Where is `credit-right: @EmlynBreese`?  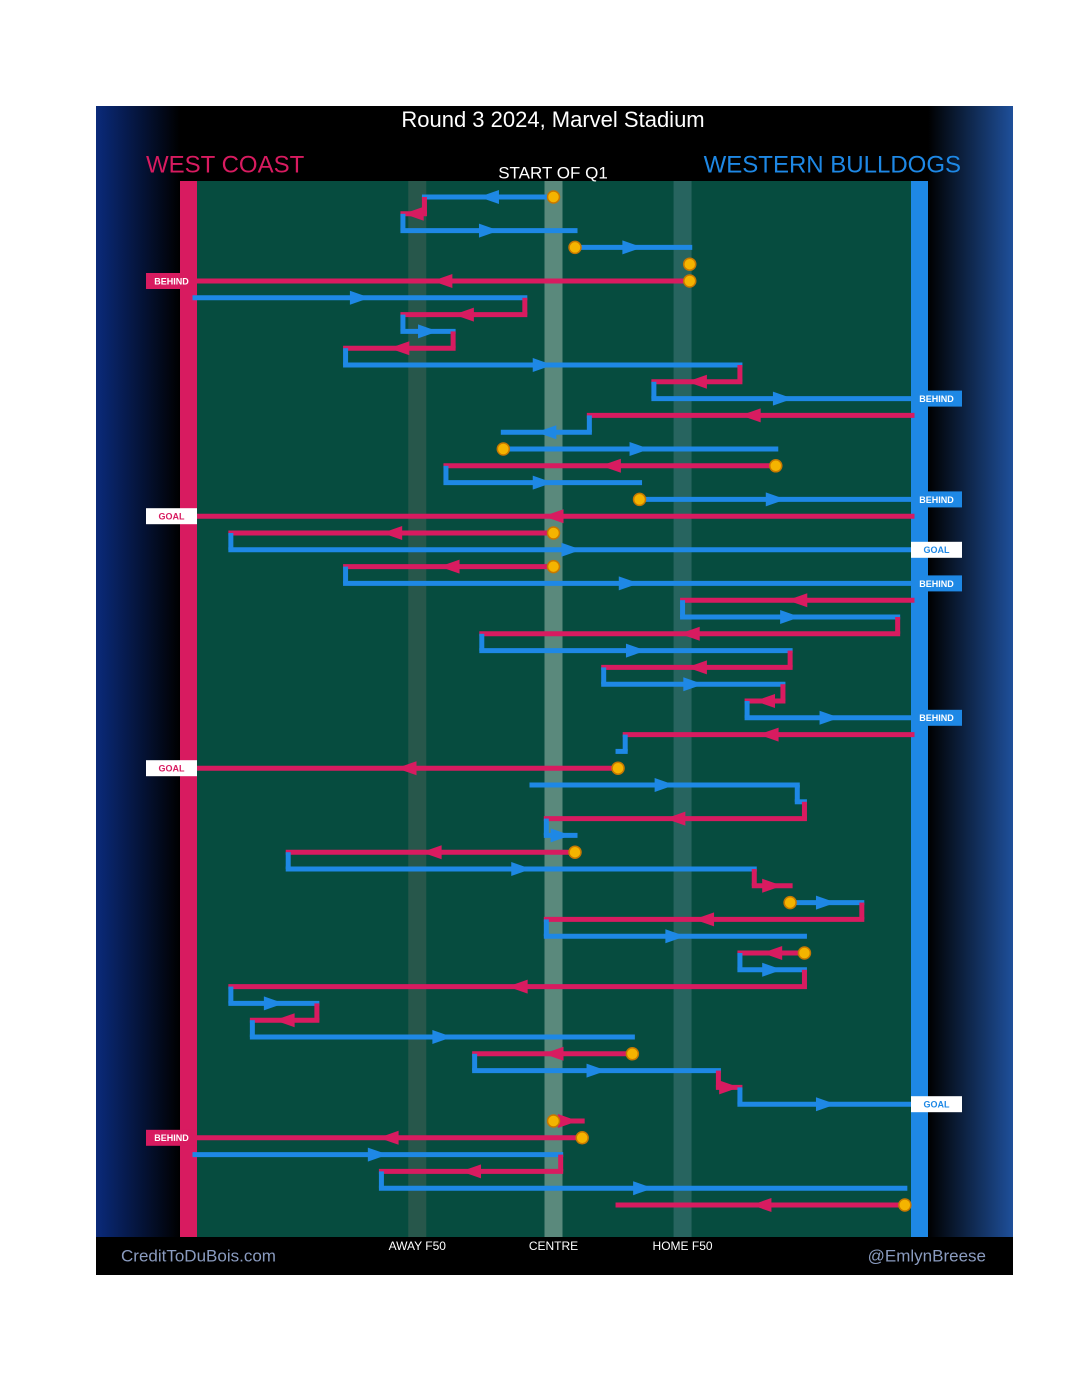
credit-right: @EmlynBreese is located at coordinates (927, 1255).